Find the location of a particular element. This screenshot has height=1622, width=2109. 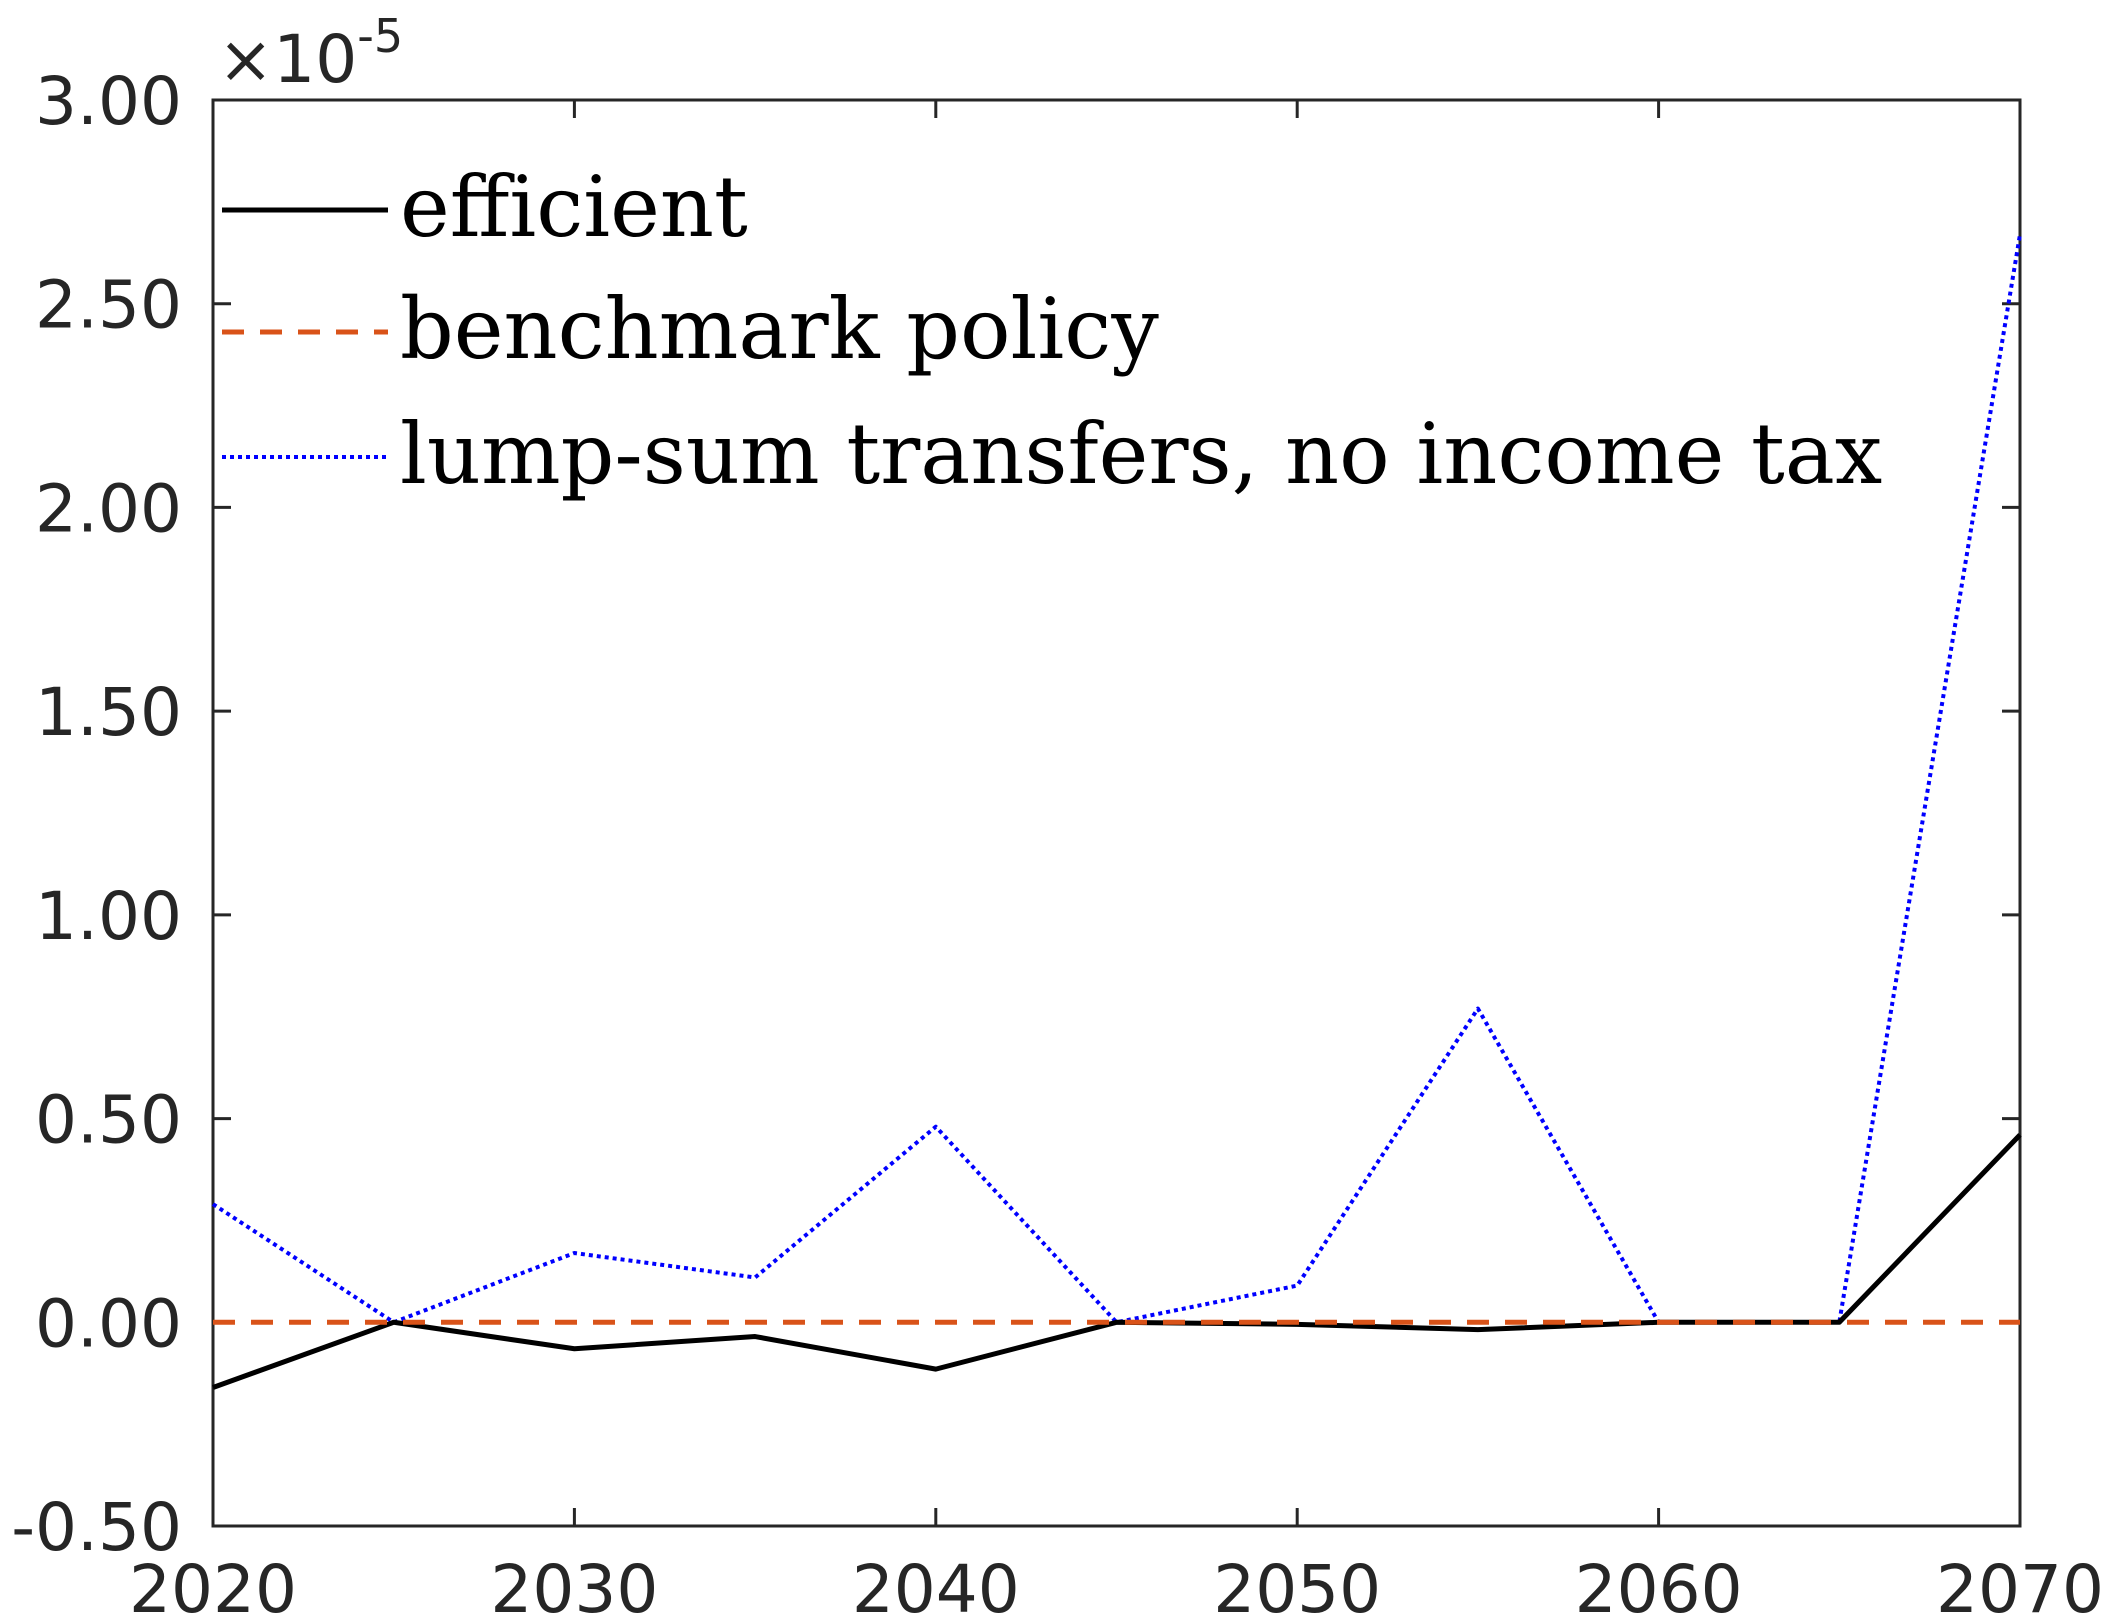

y-multiplier-exponent: -5 is located at coordinates (380, 36).